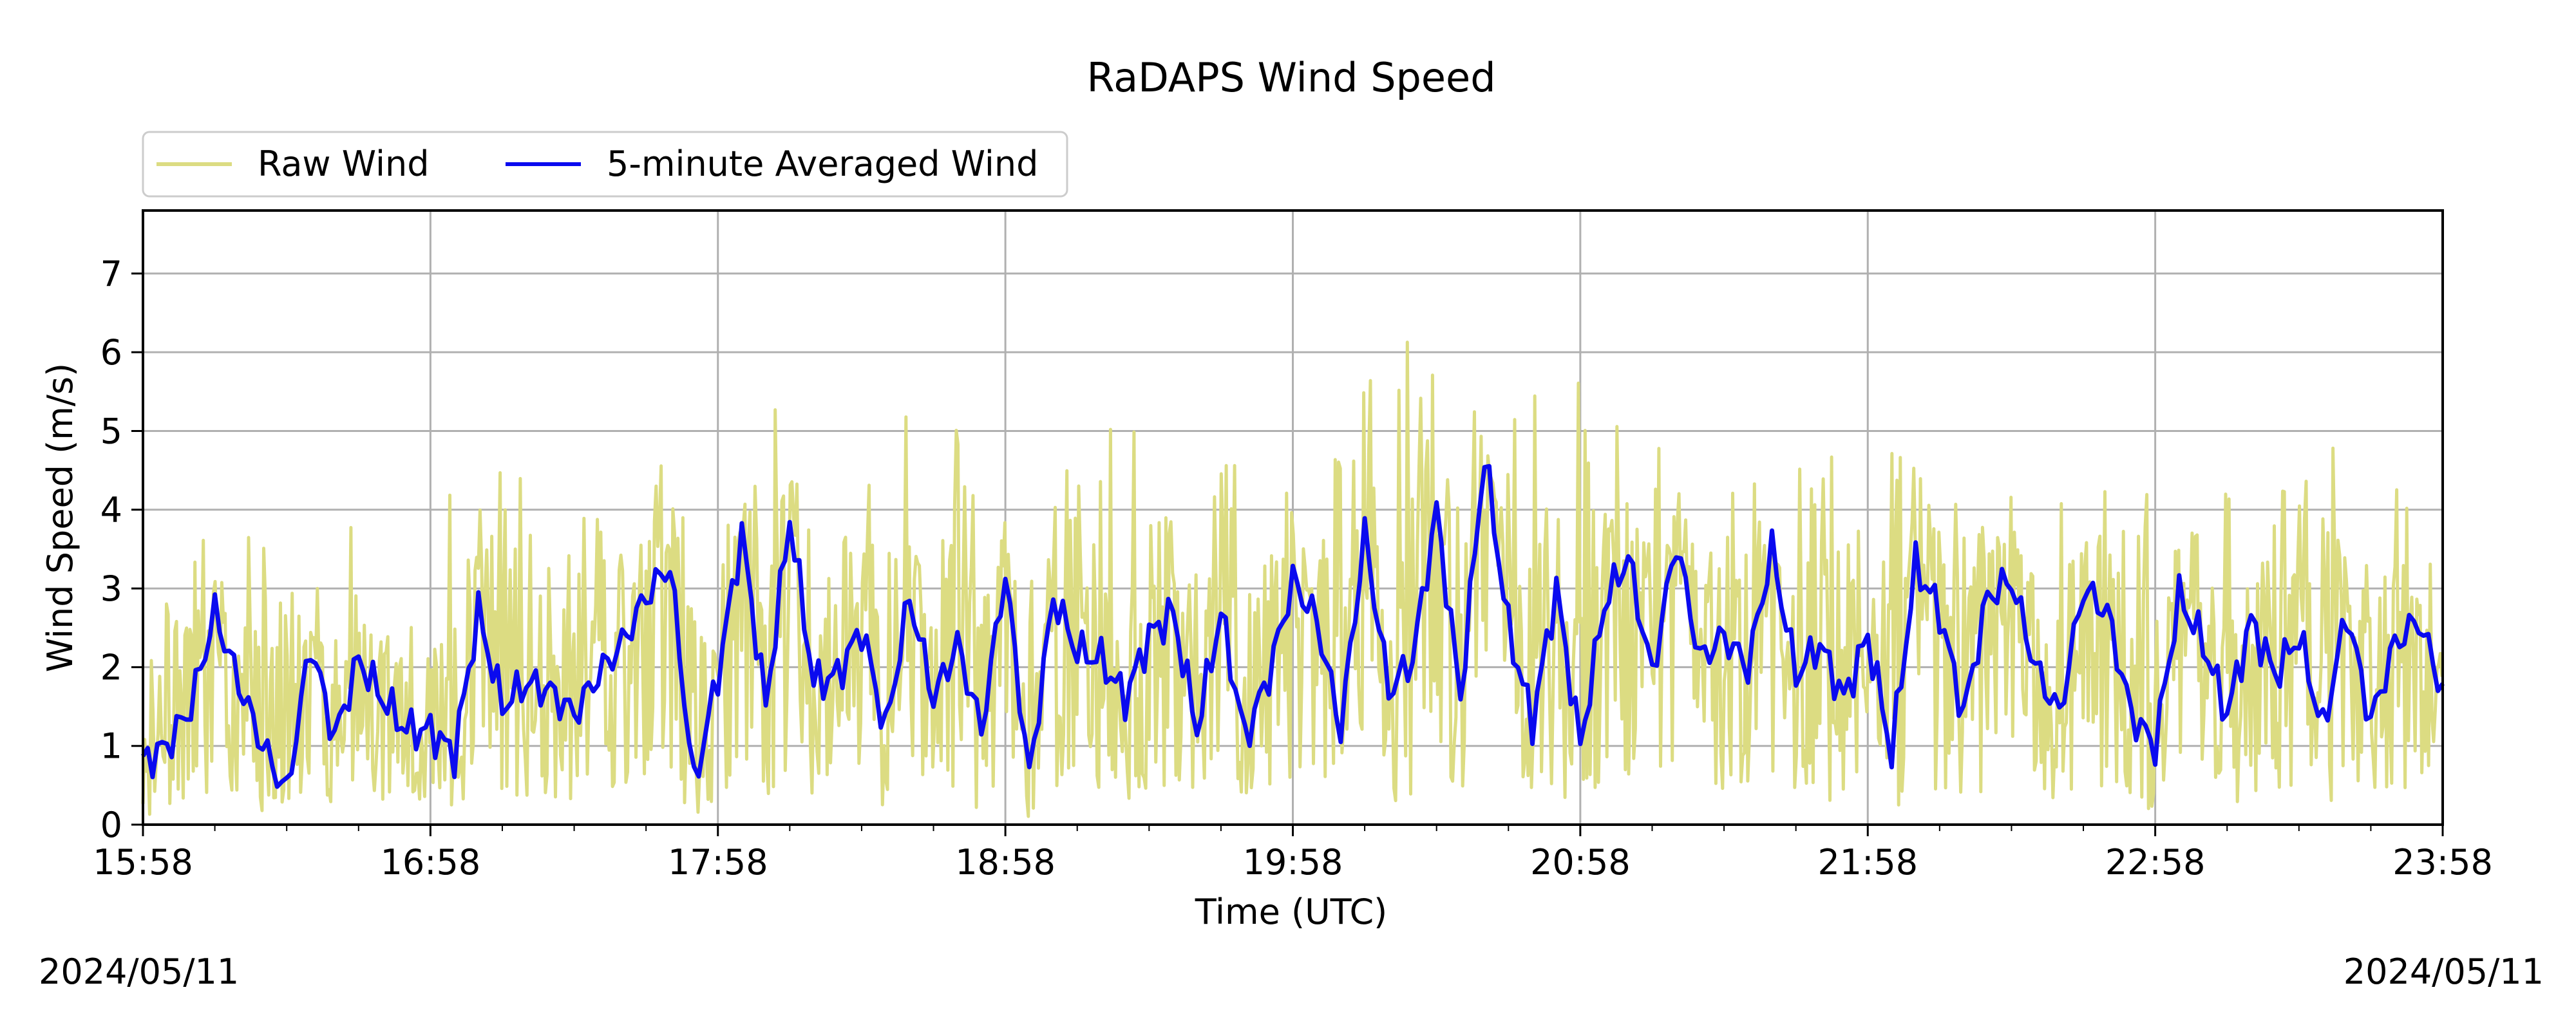 This screenshot has width=2576, height=1030. Describe the element at coordinates (111, 431) in the screenshot. I see `y-tick-label: 5` at that location.